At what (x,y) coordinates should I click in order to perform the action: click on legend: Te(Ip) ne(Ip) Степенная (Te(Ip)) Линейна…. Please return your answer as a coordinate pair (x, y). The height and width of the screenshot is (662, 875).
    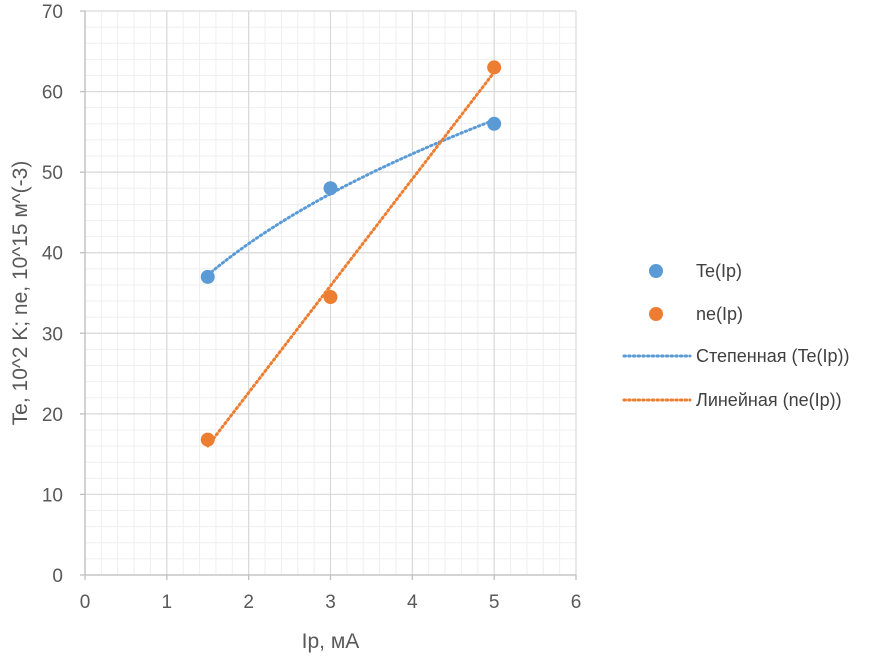
    Looking at the image, I should click on (735, 335).